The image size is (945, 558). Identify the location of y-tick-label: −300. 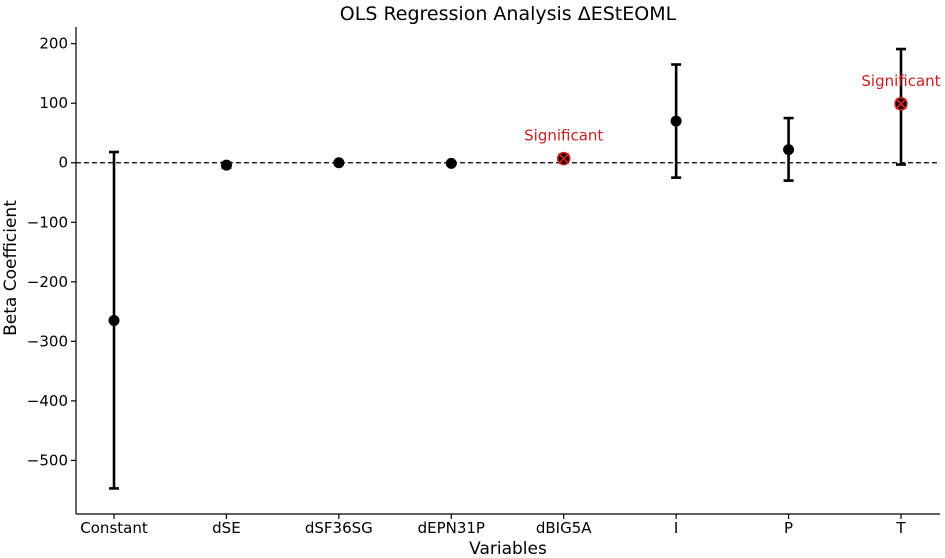
(47, 341).